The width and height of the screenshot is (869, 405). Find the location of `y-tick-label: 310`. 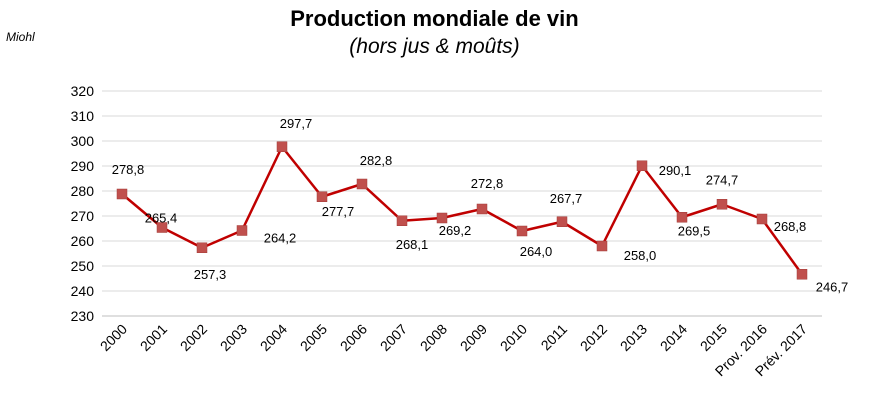

y-tick-label: 310 is located at coordinates (83, 116).